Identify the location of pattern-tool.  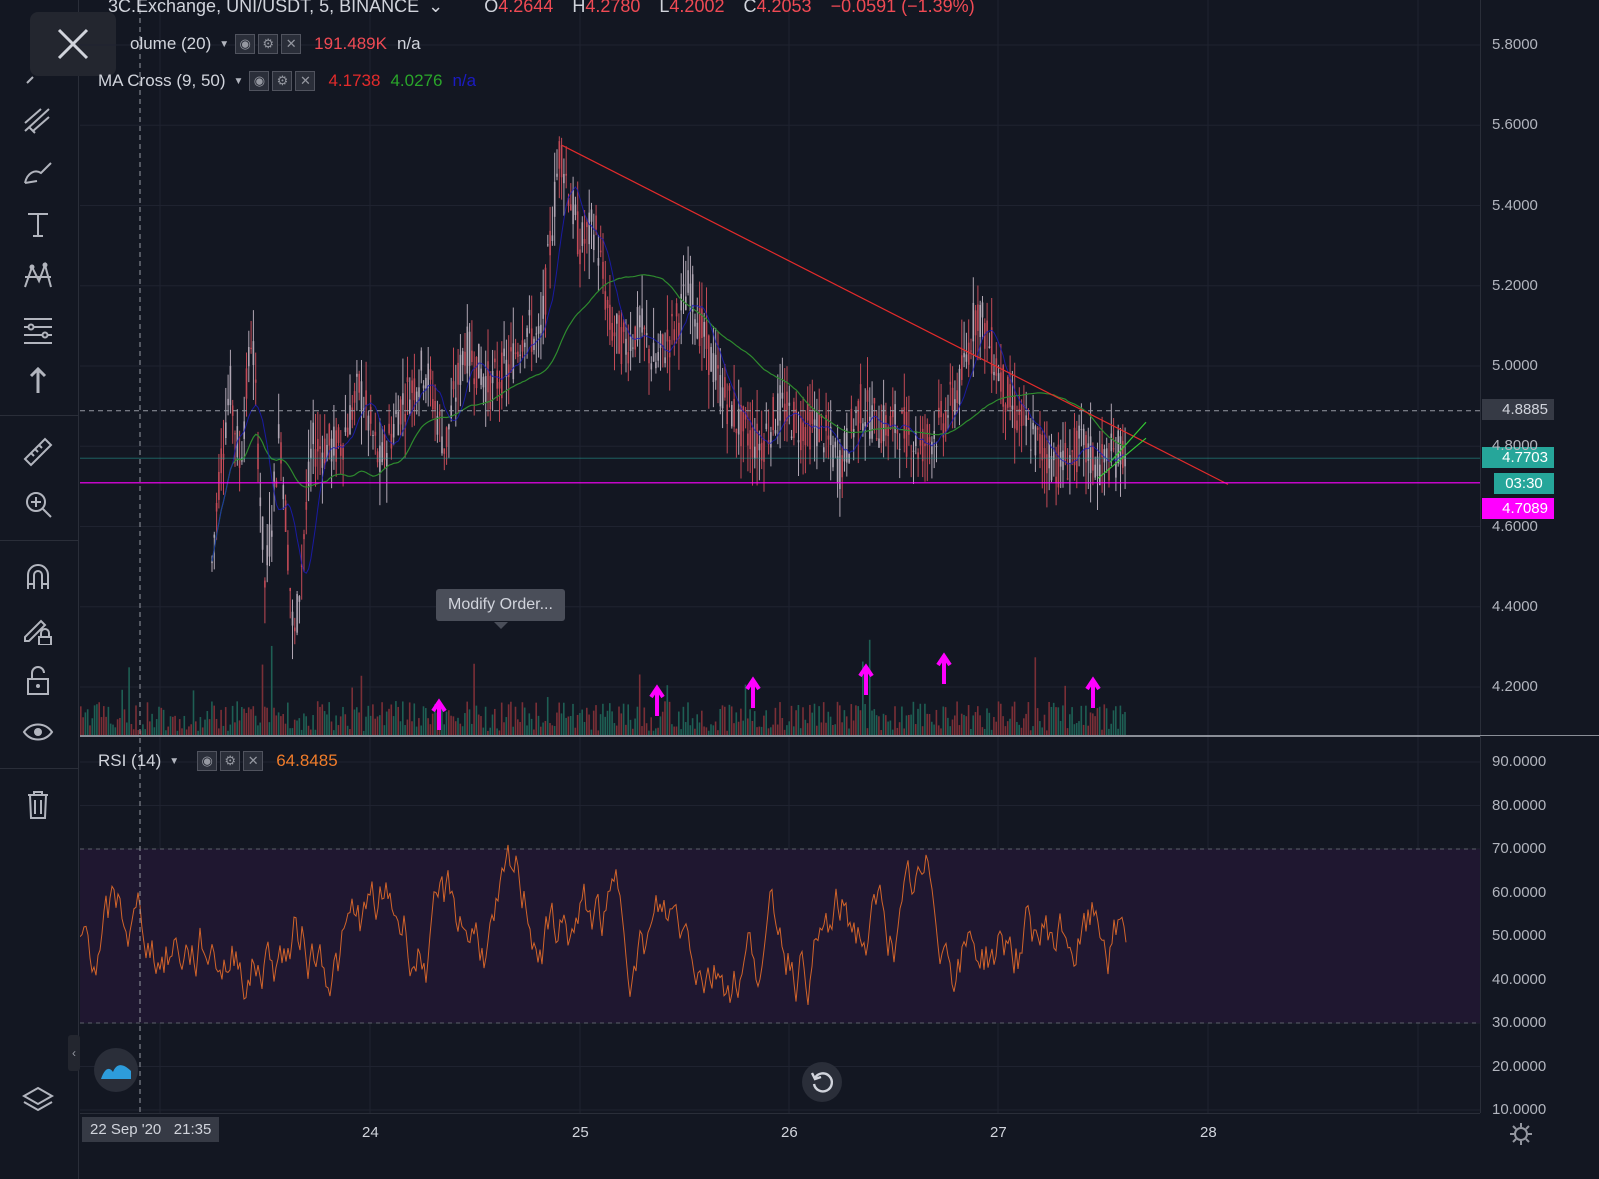
(38, 276).